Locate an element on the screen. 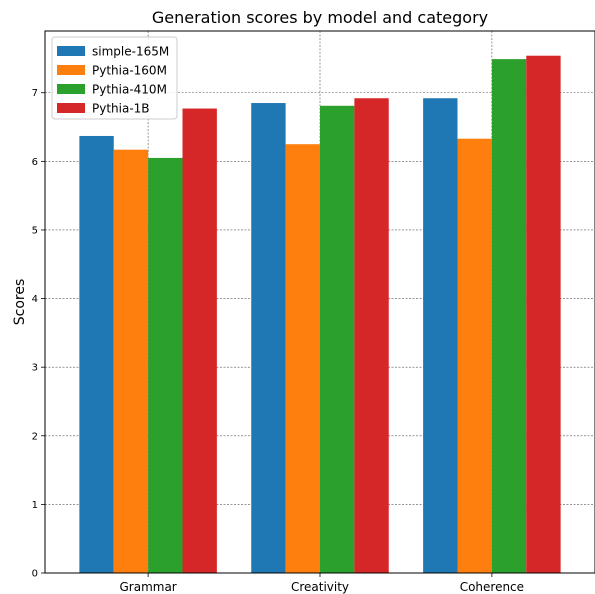 This screenshot has height=594, width=595. bar-Pythia-1B-Coherence is located at coordinates (543, 314).